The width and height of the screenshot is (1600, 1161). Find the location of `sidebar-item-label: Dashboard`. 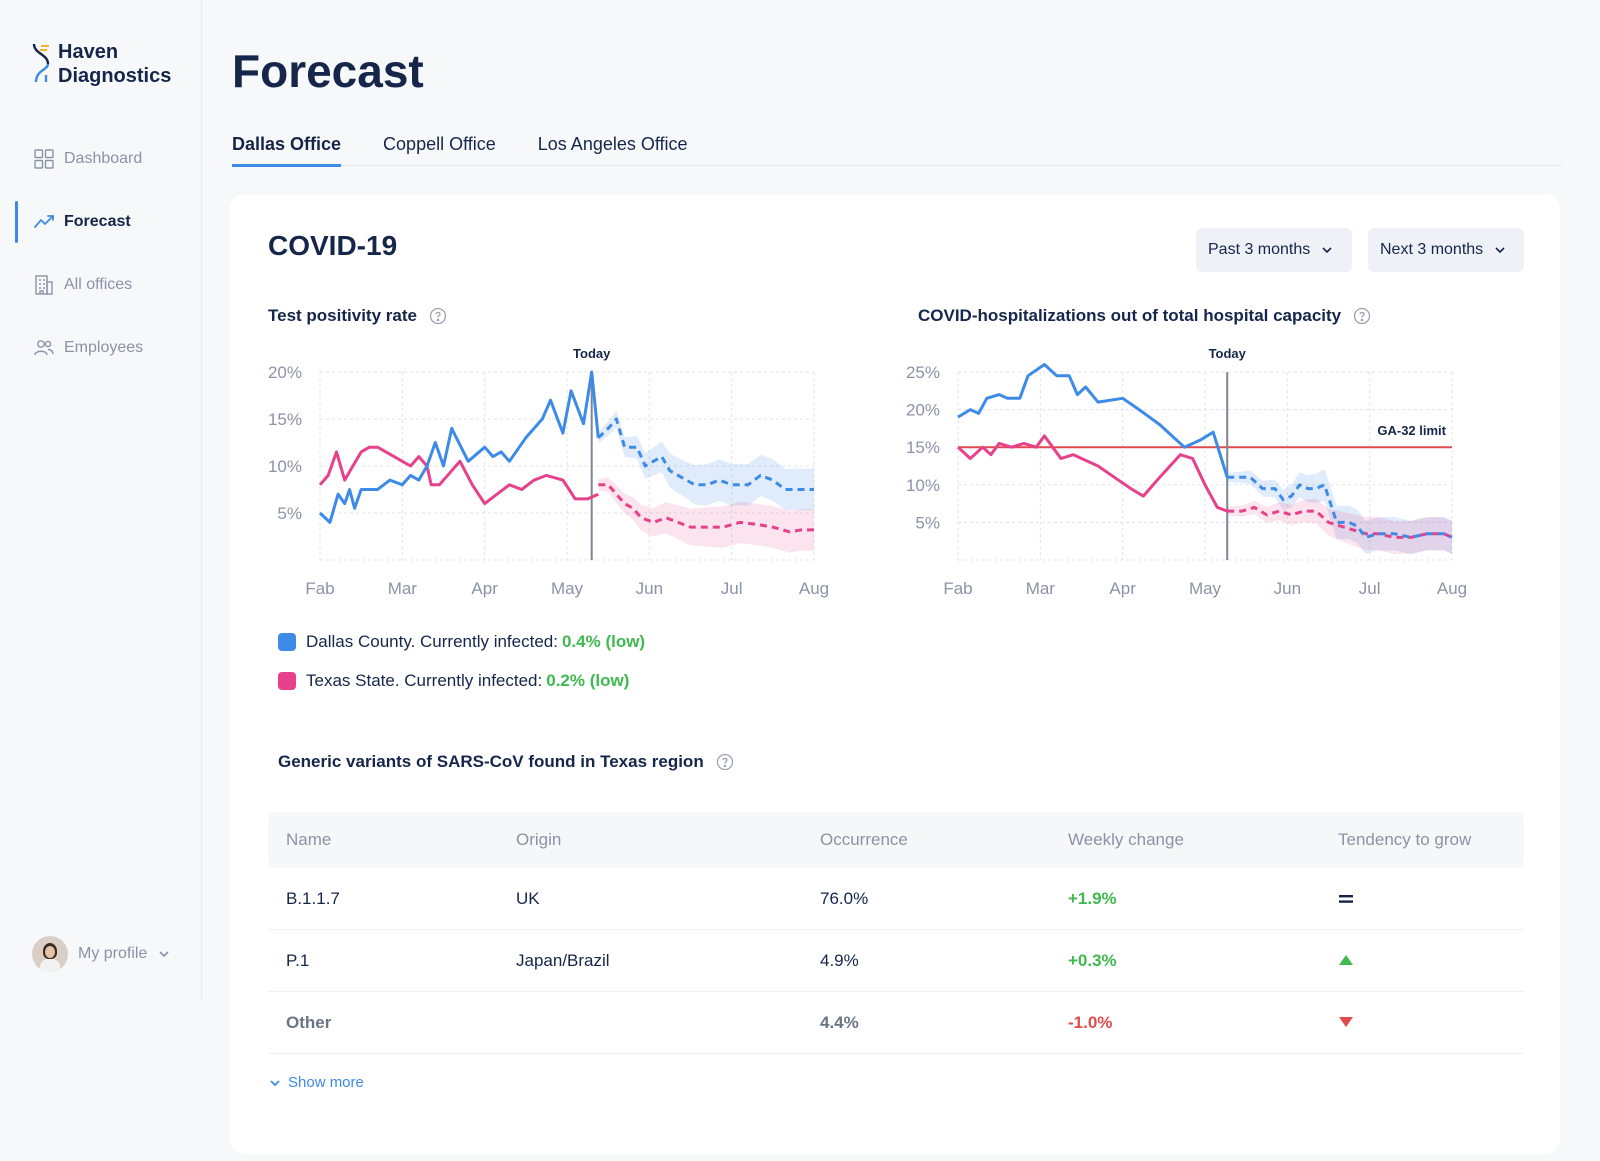

sidebar-item-label: Dashboard is located at coordinates (103, 158).